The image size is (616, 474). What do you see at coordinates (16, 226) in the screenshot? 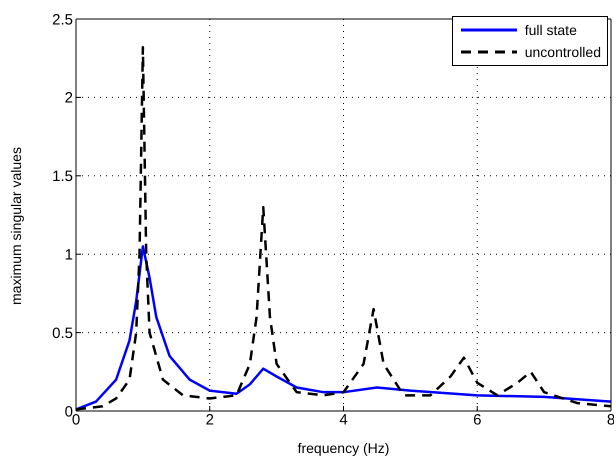
I see `y-axis-title: maximum singular values` at bounding box center [16, 226].